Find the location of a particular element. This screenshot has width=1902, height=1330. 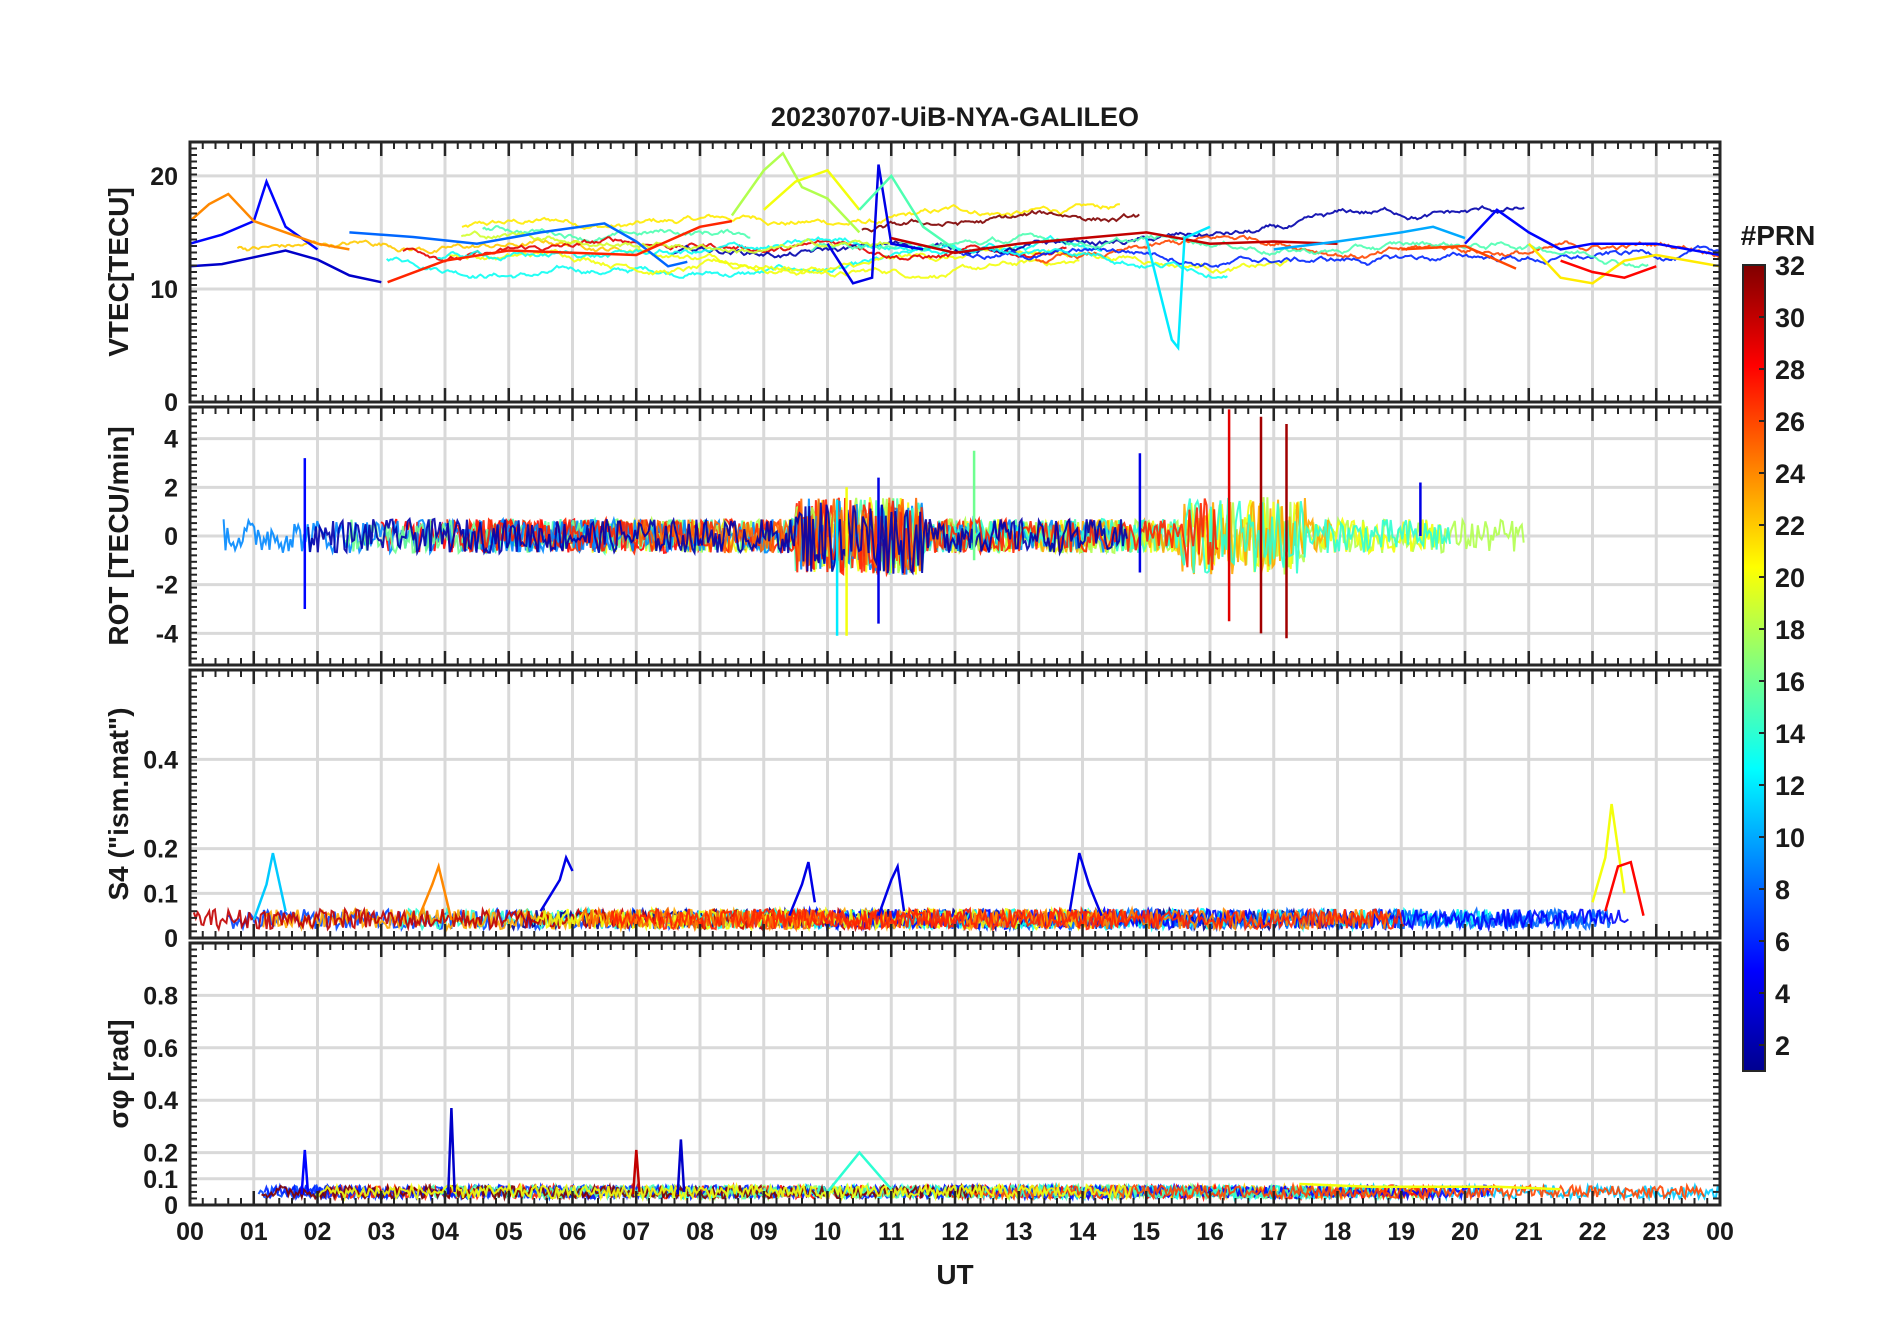

x-tick-label: 04 is located at coordinates (445, 1232).